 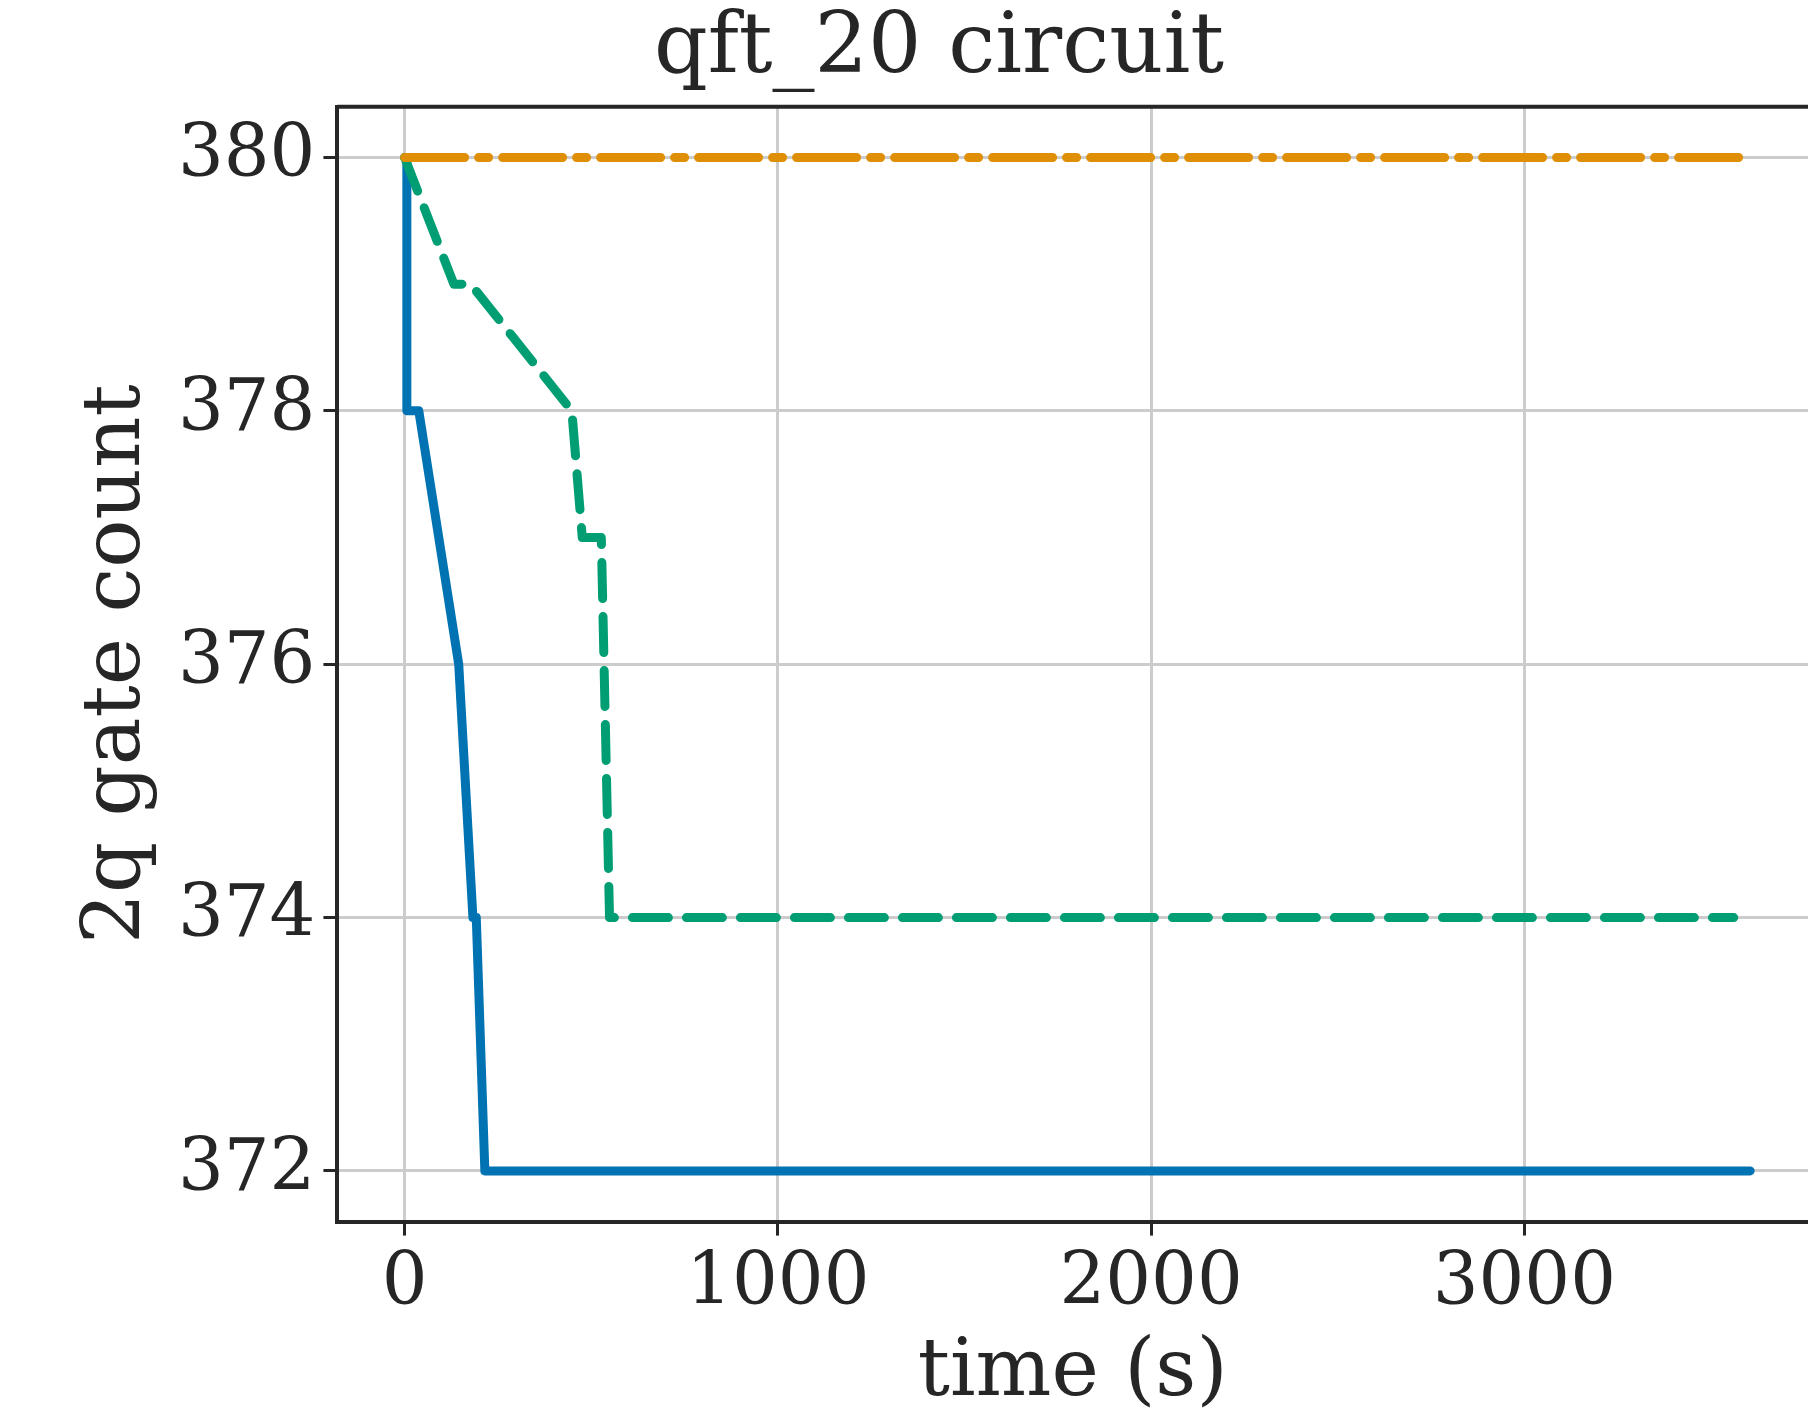 I want to click on x-tick-label: 0, so click(x=404, y=1278).